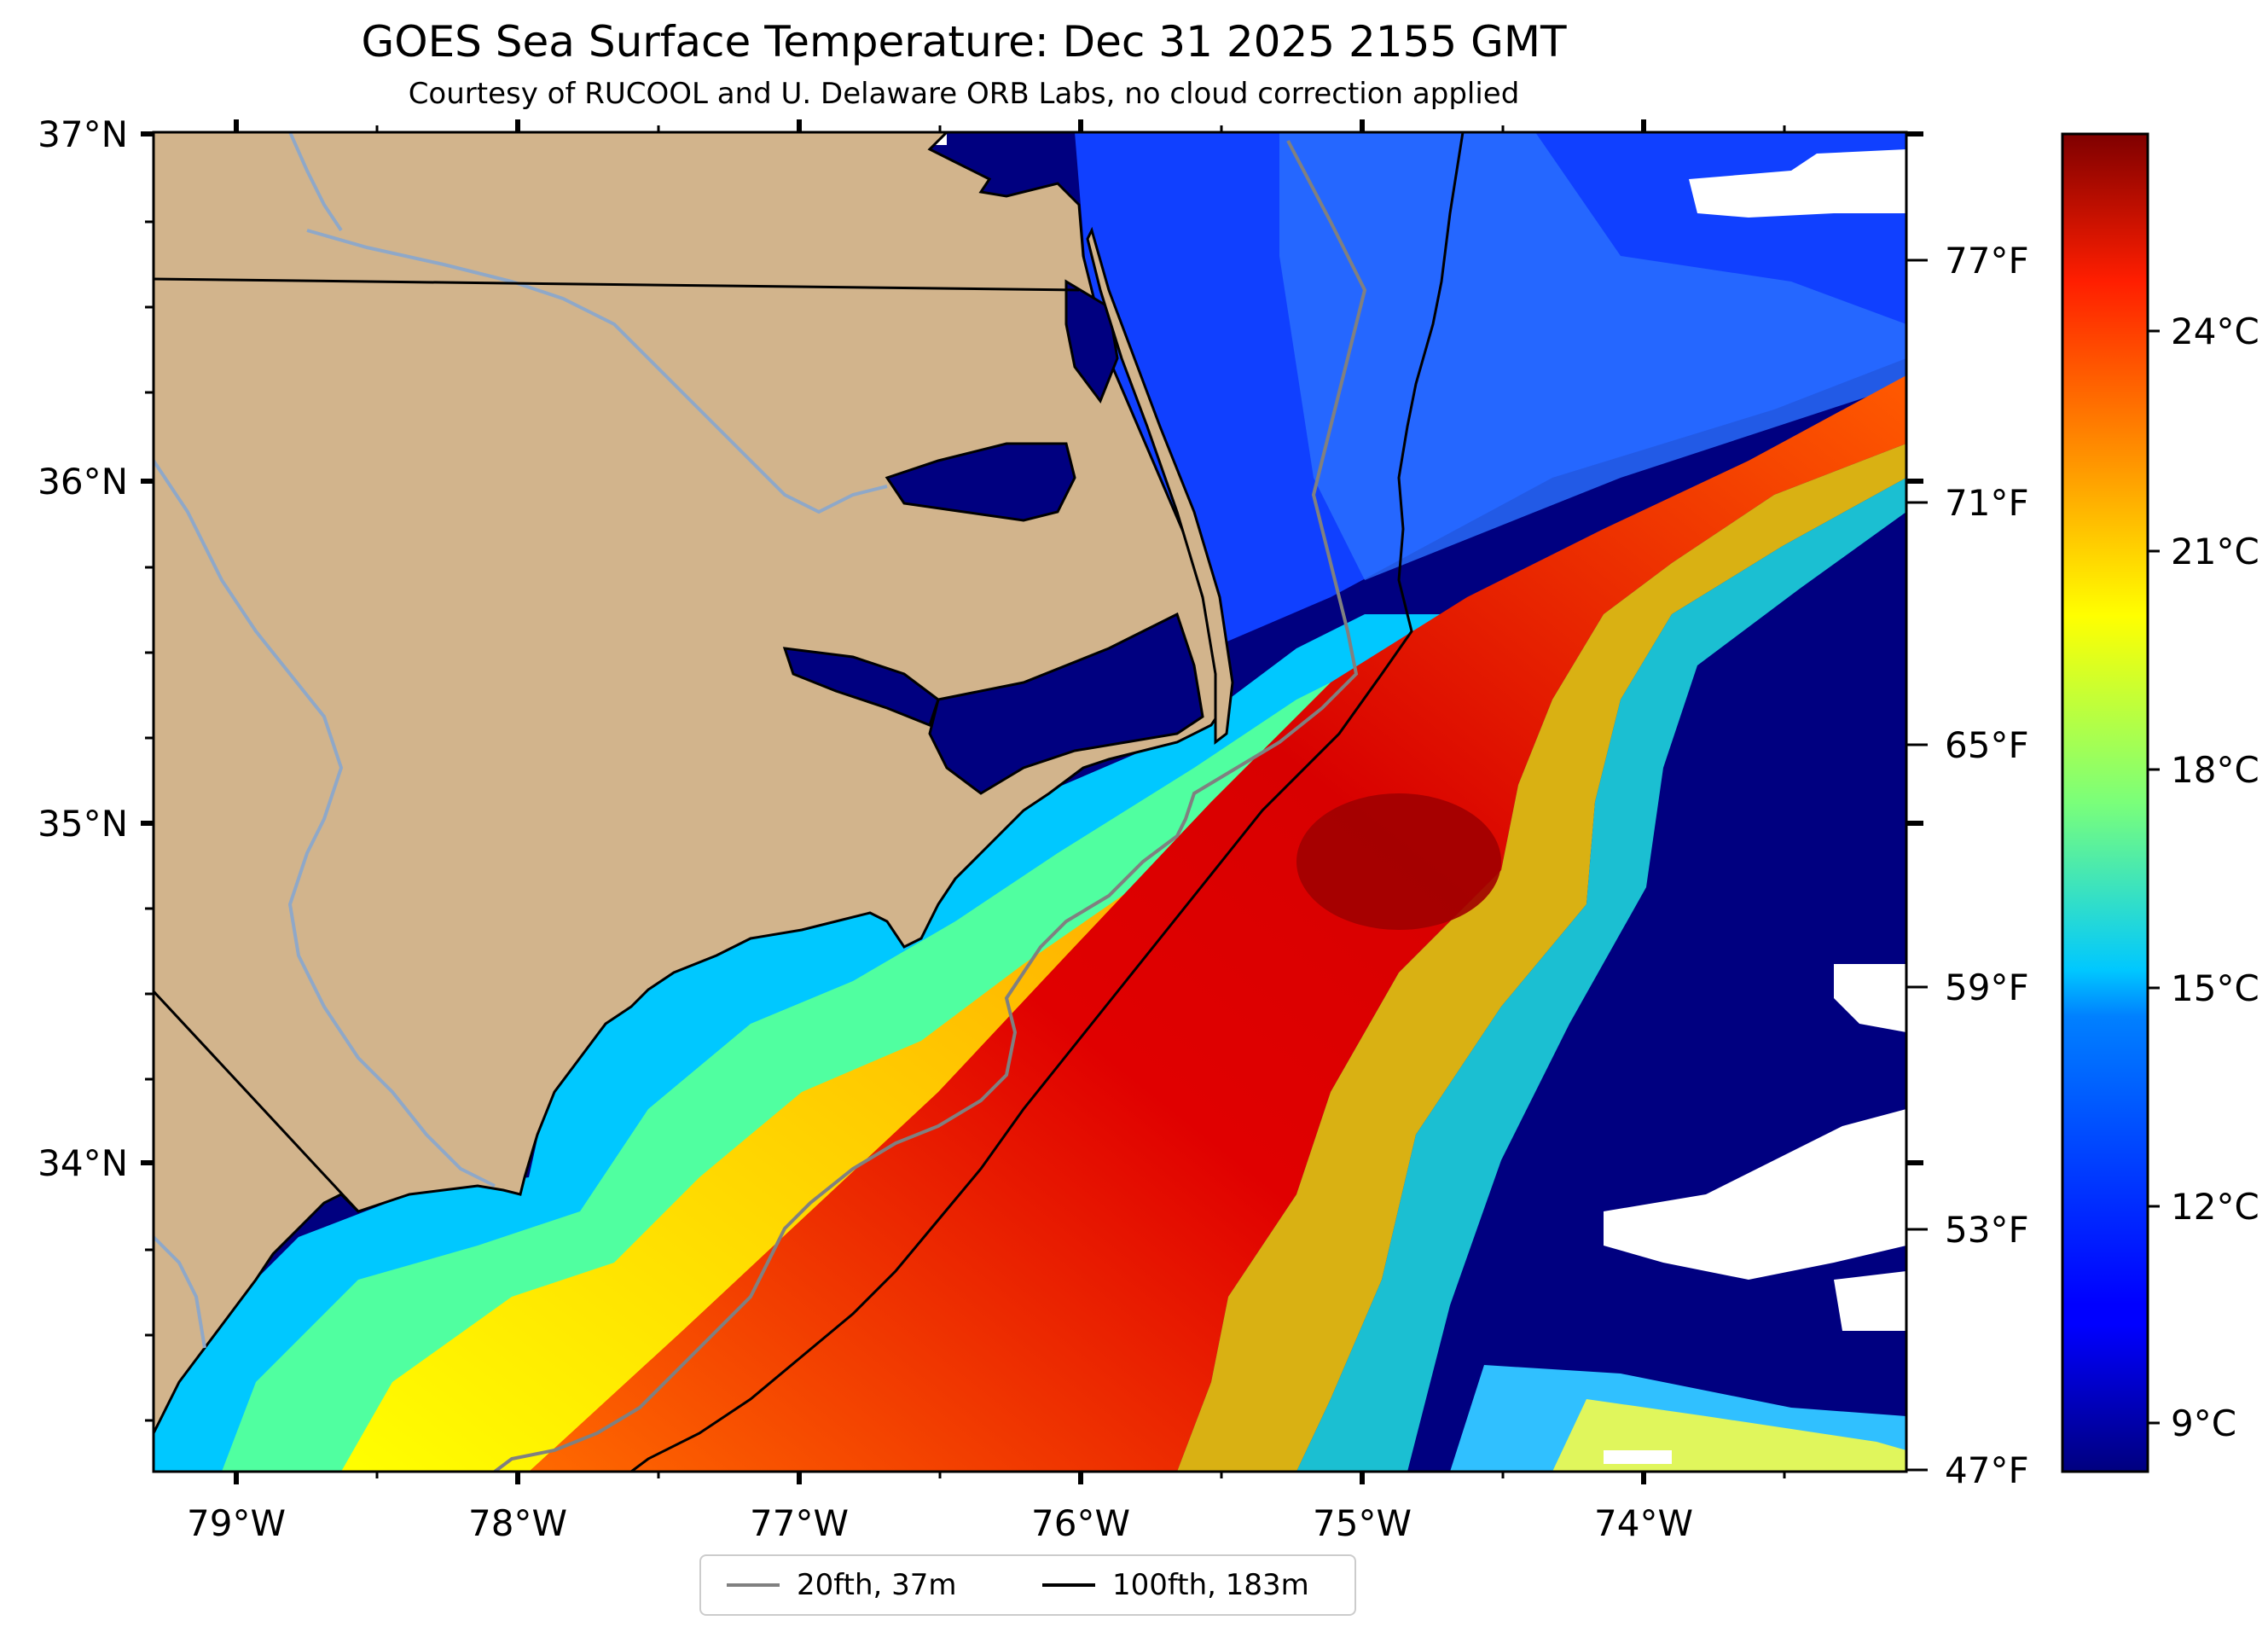  What do you see at coordinates (1210, 1585) in the screenshot?
I see `legend-label-100fth: 100fth, 183m` at bounding box center [1210, 1585].